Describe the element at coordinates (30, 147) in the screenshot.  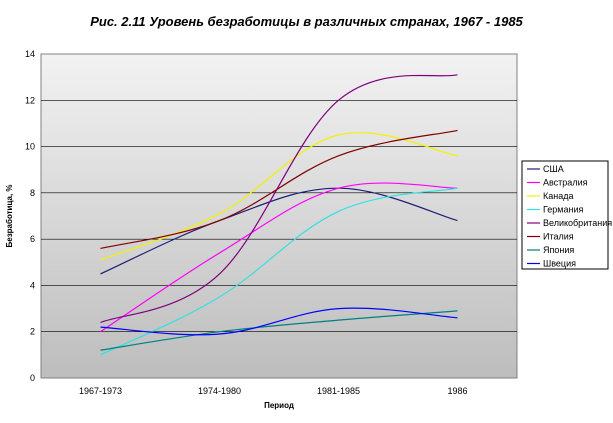
I see `y-tick-label: 10` at that location.